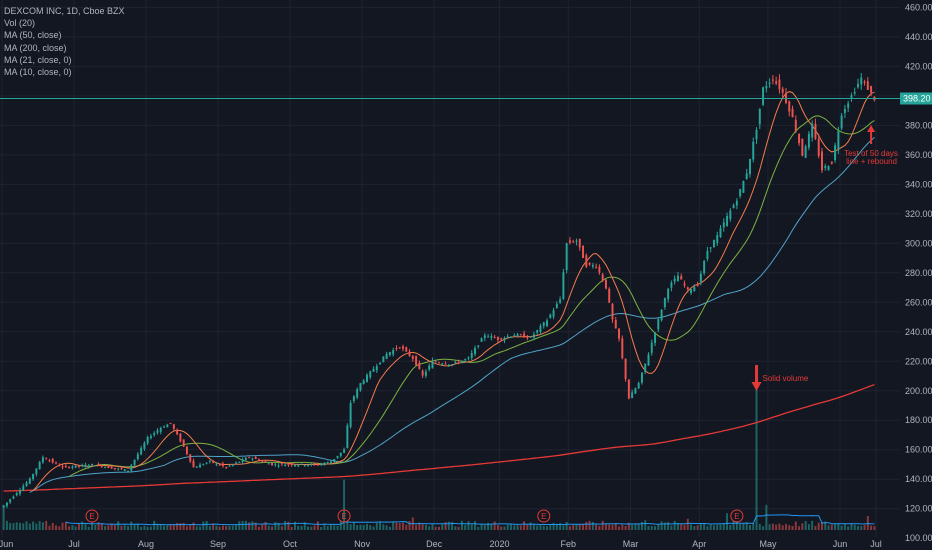 The height and width of the screenshot is (550, 932). I want to click on legend-ma10: MA (10, close, 0), so click(38, 72).